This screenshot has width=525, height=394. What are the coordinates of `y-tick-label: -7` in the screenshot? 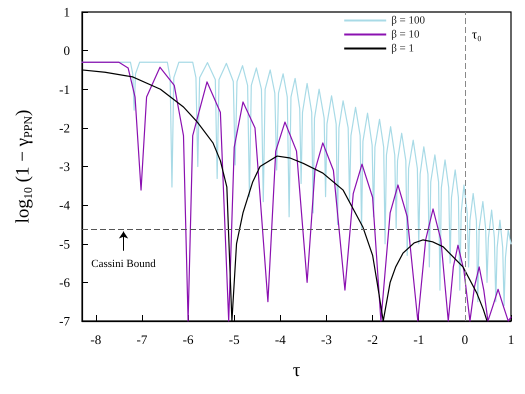 It's located at (64, 321).